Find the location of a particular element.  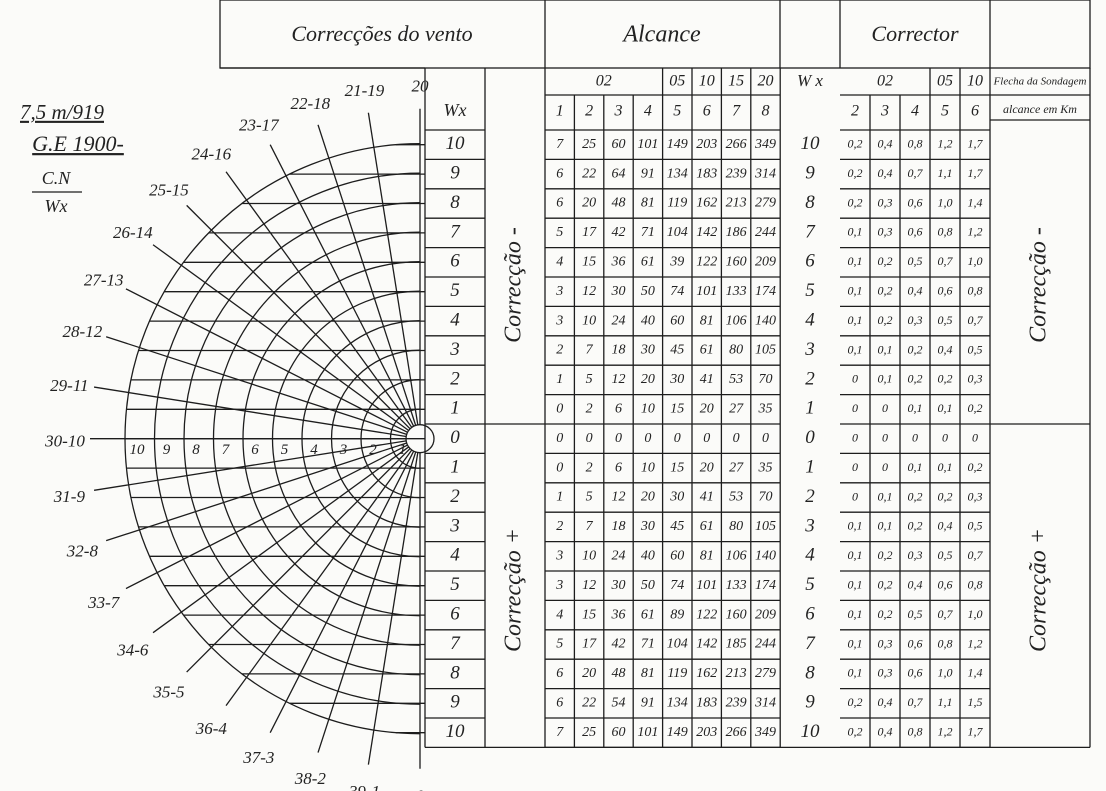

range-cell: 48 is located at coordinates (619, 673).